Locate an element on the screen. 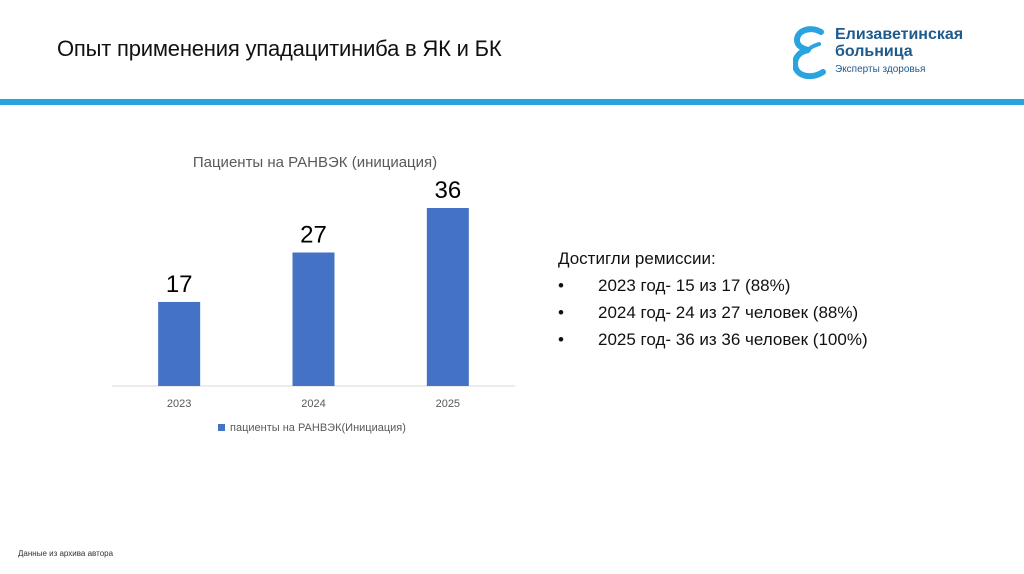 This screenshot has height=574, width=1024. source-footnote: Данные из архива автора is located at coordinates (66, 553).